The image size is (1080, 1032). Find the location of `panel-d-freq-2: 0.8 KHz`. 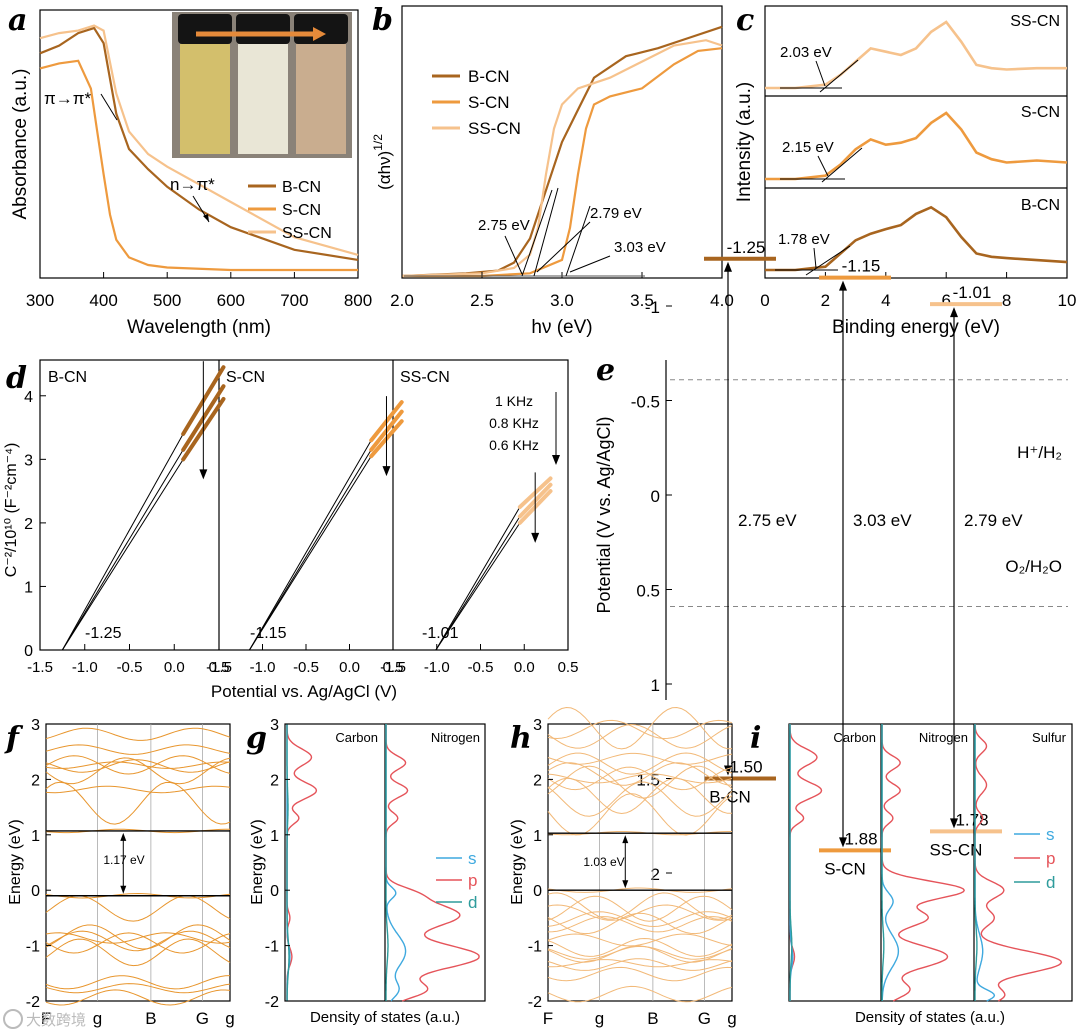

panel-d-freq-2: 0.8 KHz is located at coordinates (514, 423).